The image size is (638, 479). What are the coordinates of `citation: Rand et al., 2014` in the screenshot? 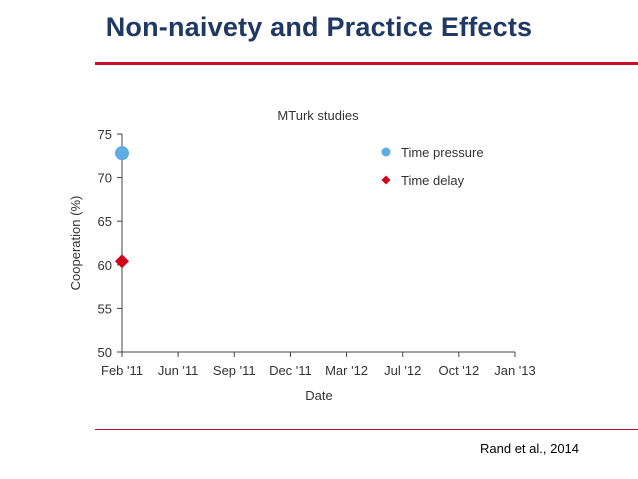 It's located at (530, 448).